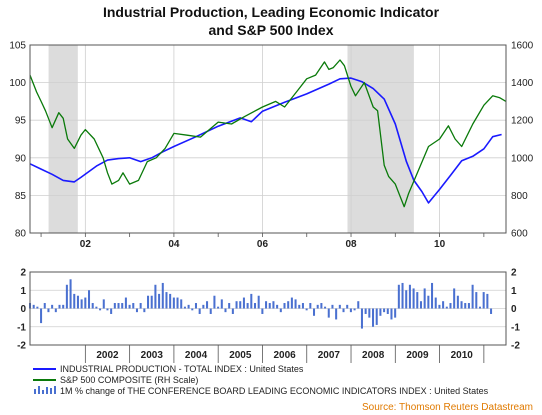 This screenshot has width=542, height=415. What do you see at coordinates (519, 234) in the screenshot?
I see `y-right-tick-label: 600` at bounding box center [519, 234].